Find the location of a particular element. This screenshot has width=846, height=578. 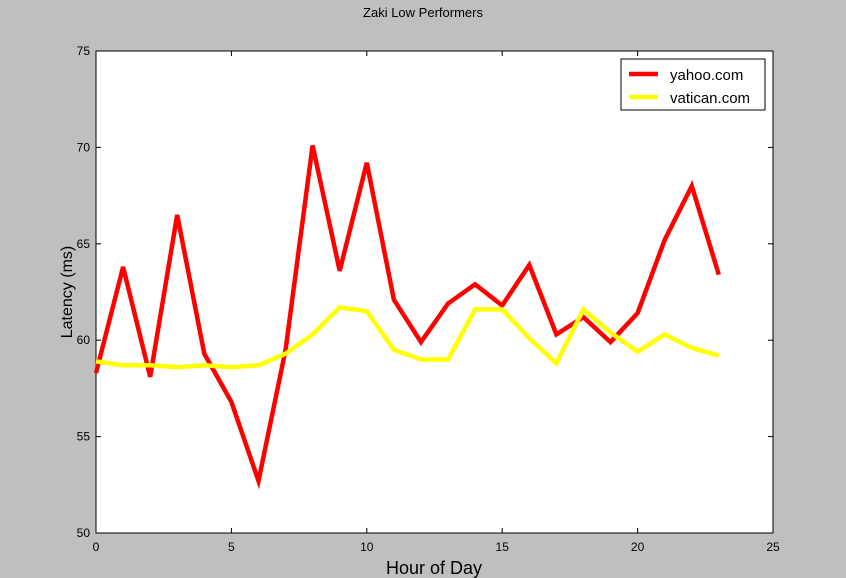

x-tick-label: 5 is located at coordinates (231, 547).